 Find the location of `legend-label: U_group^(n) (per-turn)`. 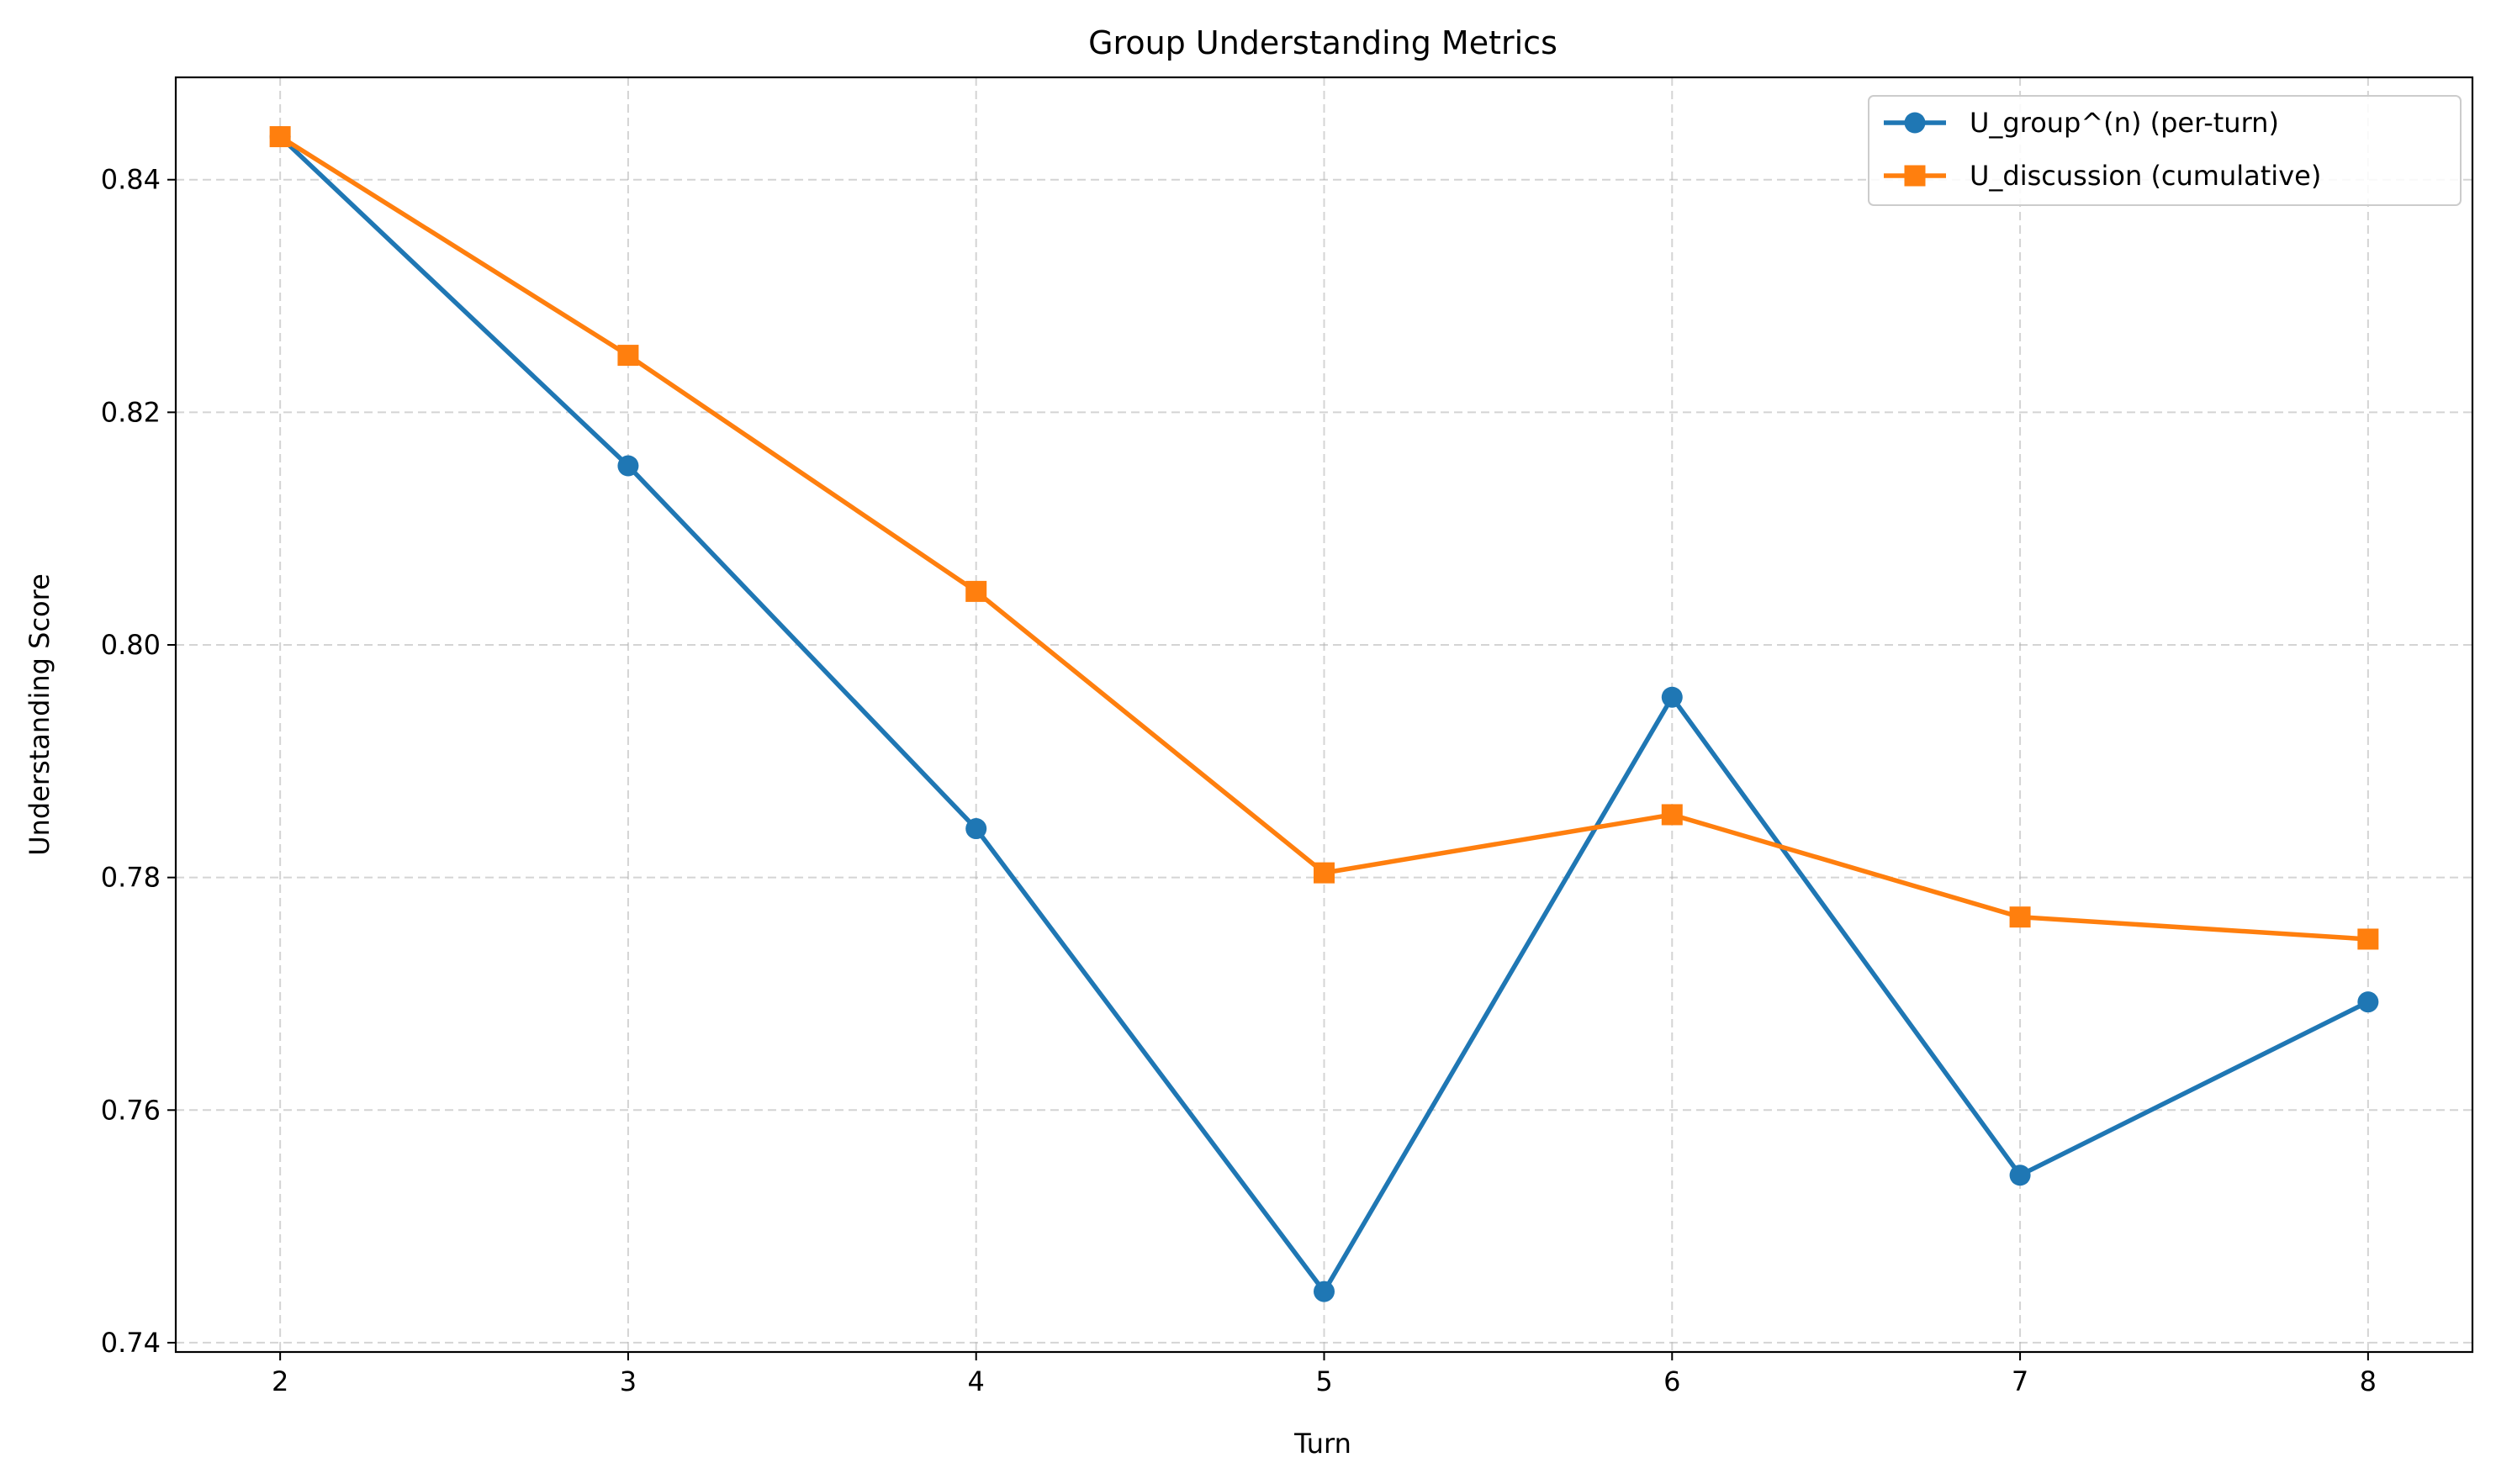

legend-label: U_group^(n) (per-turn) is located at coordinates (2124, 123).